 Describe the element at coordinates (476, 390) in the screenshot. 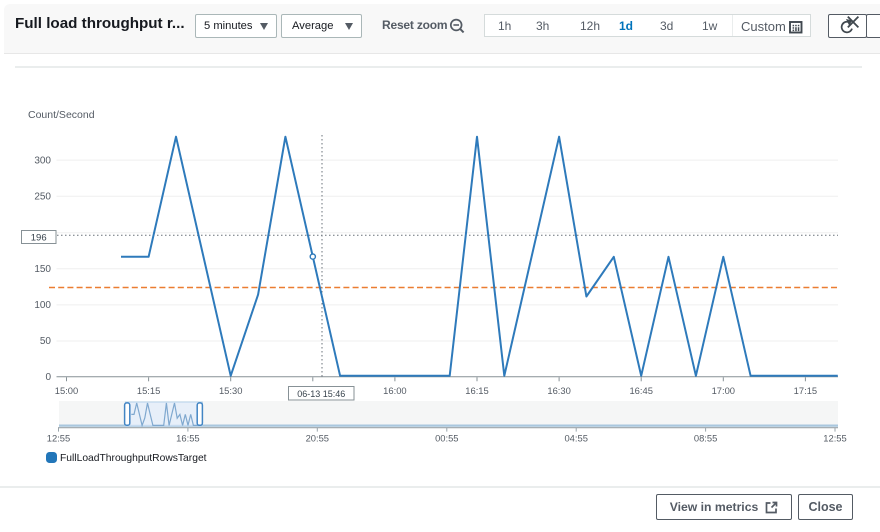

I see `svg-text: 16:15` at that location.